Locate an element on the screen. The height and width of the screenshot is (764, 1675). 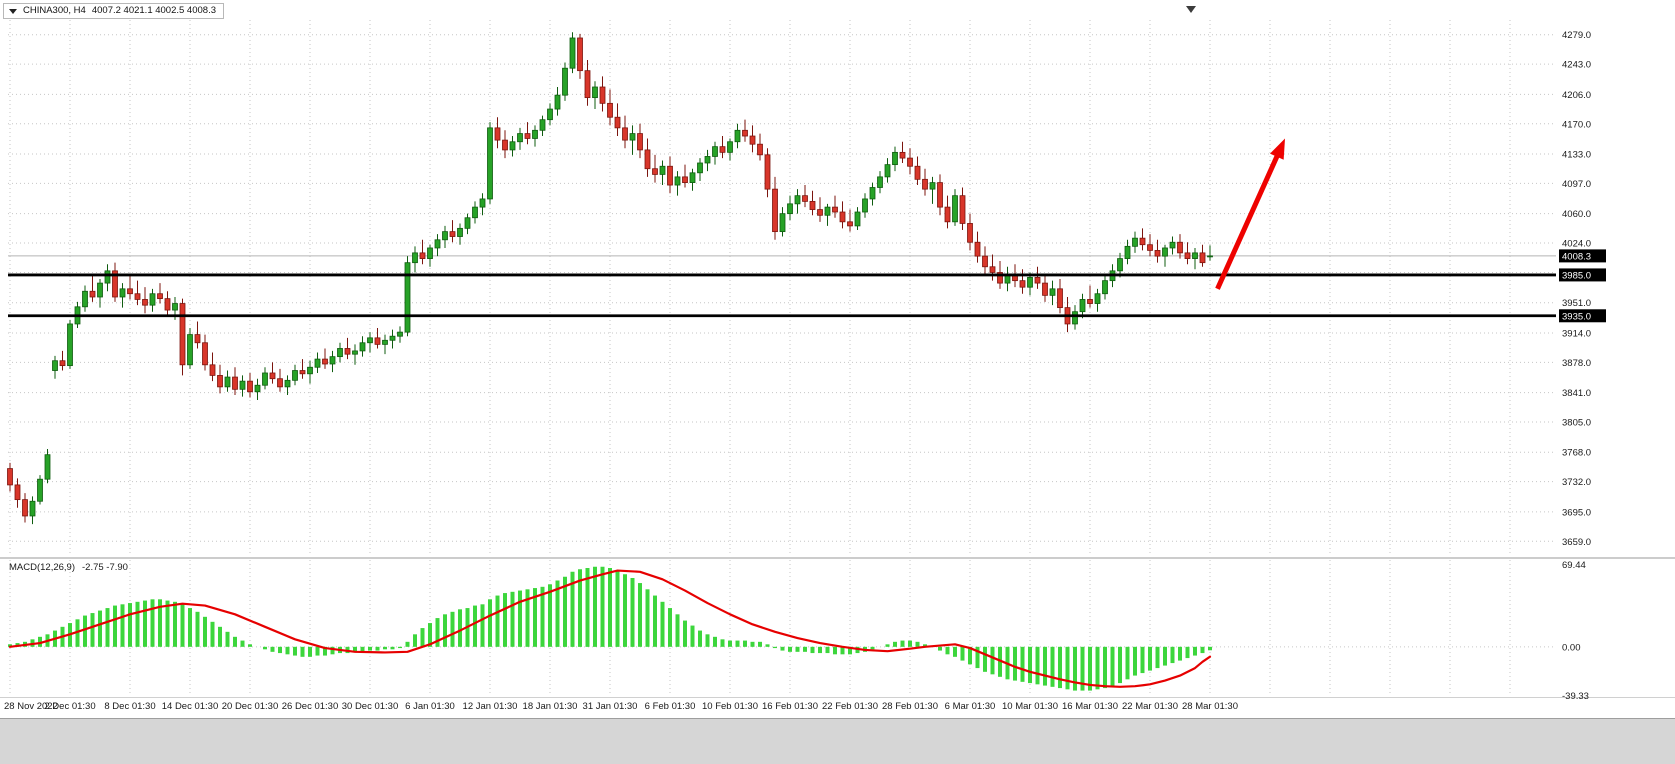
price-axis-label: 3768.0 is located at coordinates (1576, 453).